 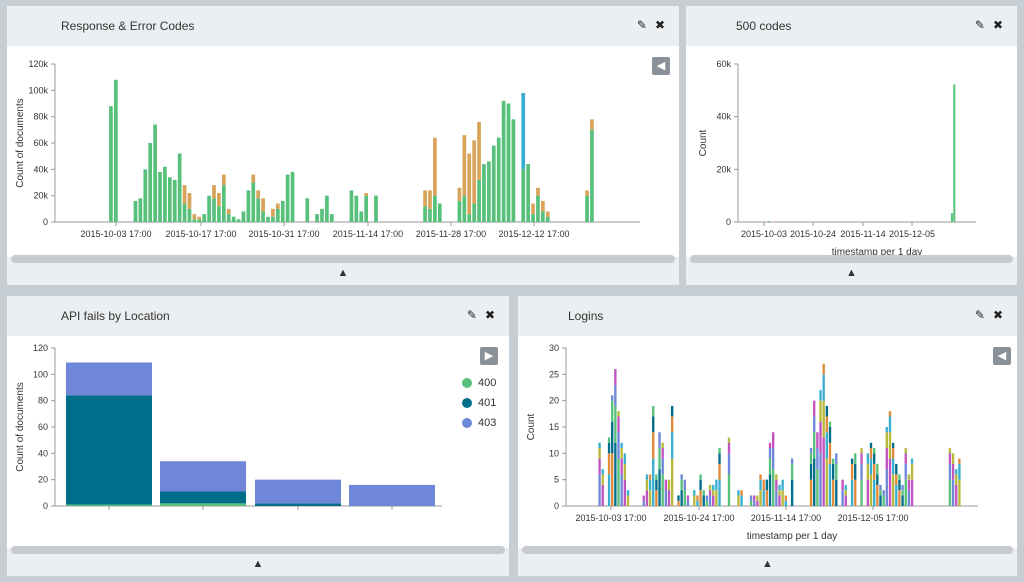 I want to click on chevron-right-icon: ▶, so click(x=489, y=356).